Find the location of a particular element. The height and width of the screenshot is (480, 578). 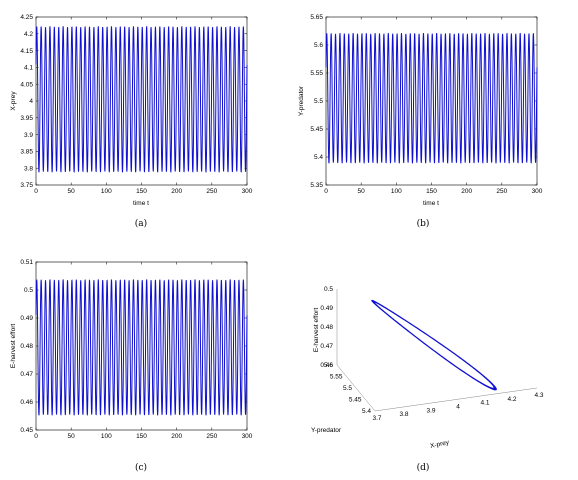

panel-c-xtick-label: 300 is located at coordinates (247, 436).